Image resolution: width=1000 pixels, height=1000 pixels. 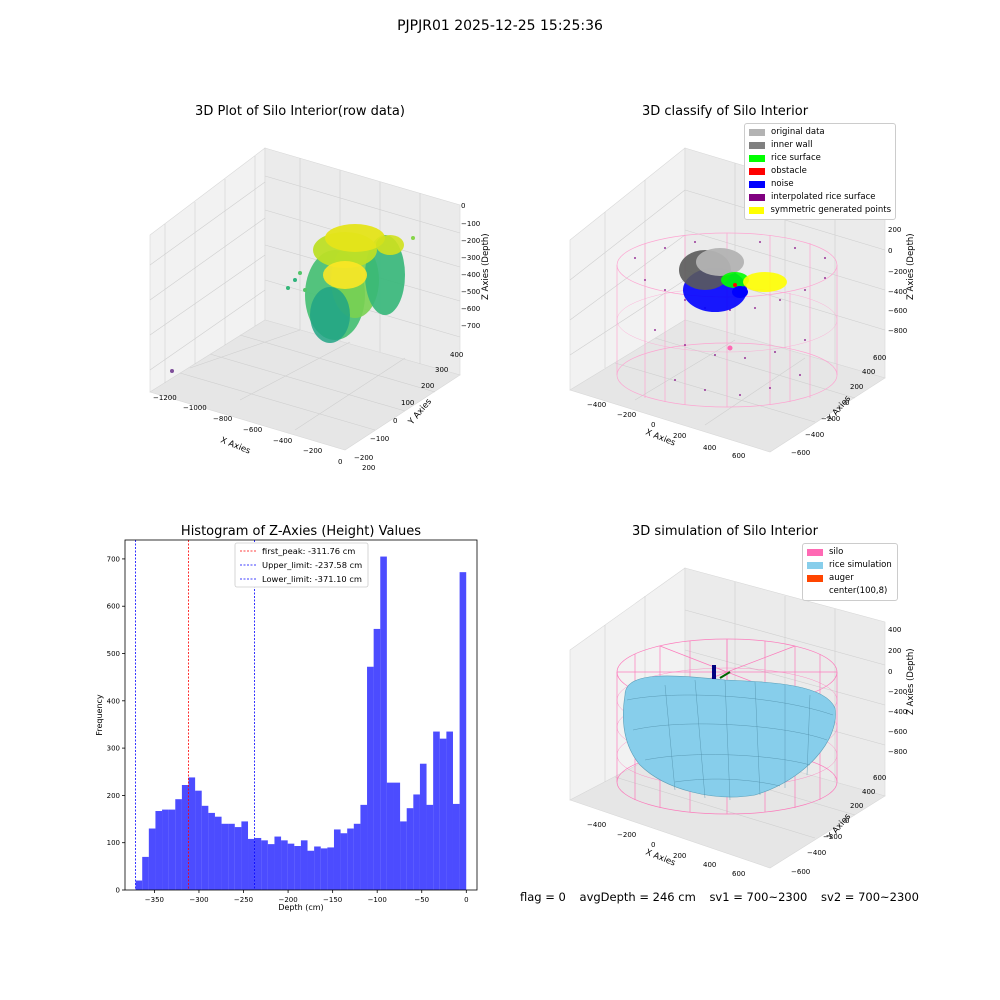 What do you see at coordinates (894, 230) in the screenshot?
I see `p2-ztick: 200` at bounding box center [894, 230].